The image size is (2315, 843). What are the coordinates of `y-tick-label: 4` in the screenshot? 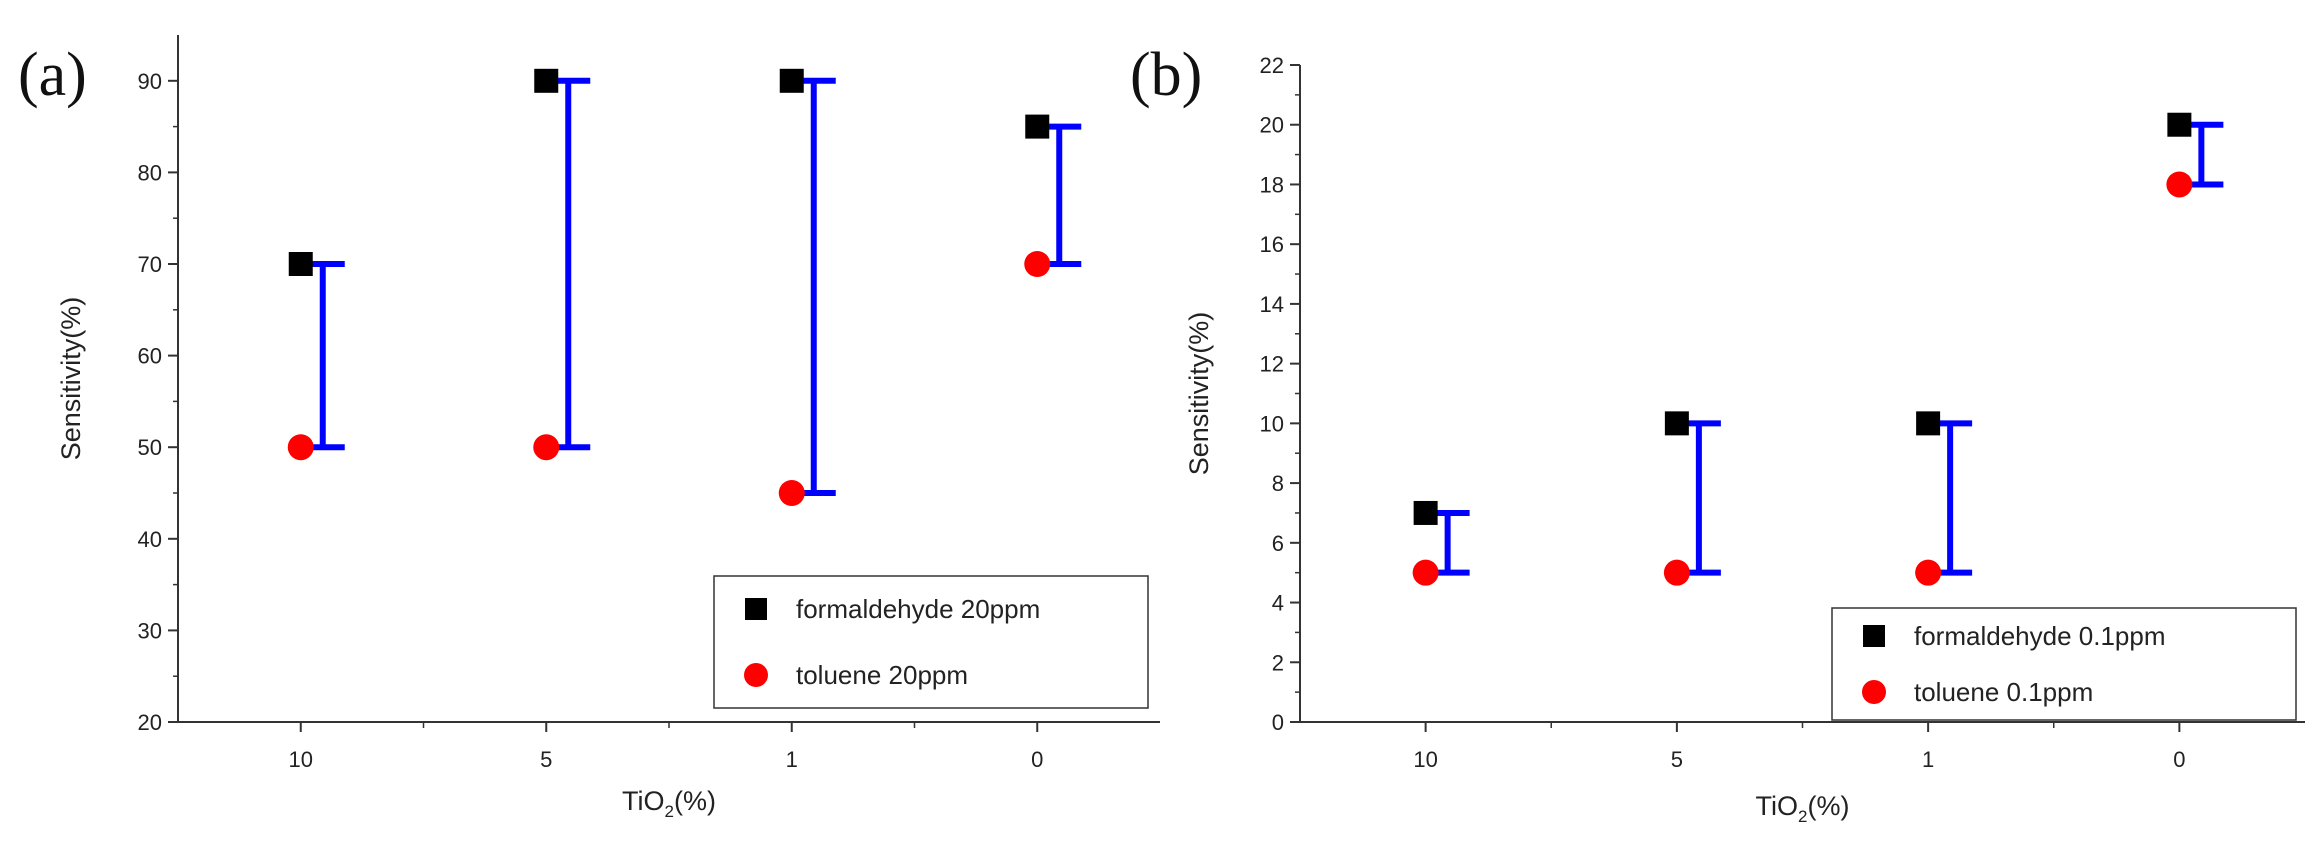 It's located at (1278, 603).